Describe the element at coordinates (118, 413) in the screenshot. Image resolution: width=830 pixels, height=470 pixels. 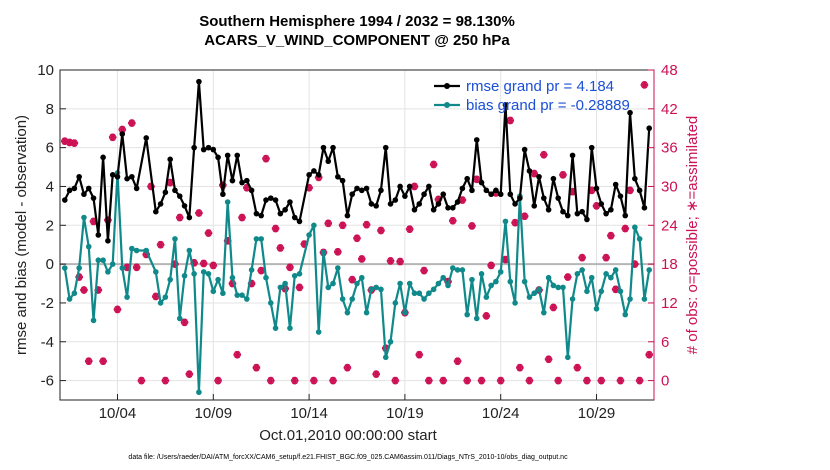
I see `x-tick-label: 10/04` at that location.